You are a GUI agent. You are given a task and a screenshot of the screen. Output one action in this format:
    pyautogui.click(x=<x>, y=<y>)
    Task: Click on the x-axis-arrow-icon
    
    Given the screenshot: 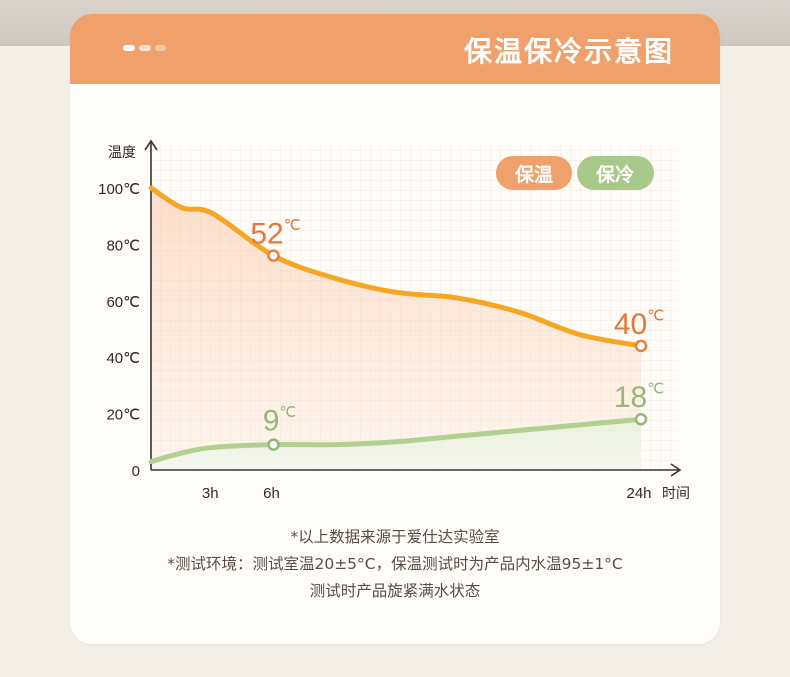 What is the action you would take?
    pyautogui.click(x=676, y=470)
    